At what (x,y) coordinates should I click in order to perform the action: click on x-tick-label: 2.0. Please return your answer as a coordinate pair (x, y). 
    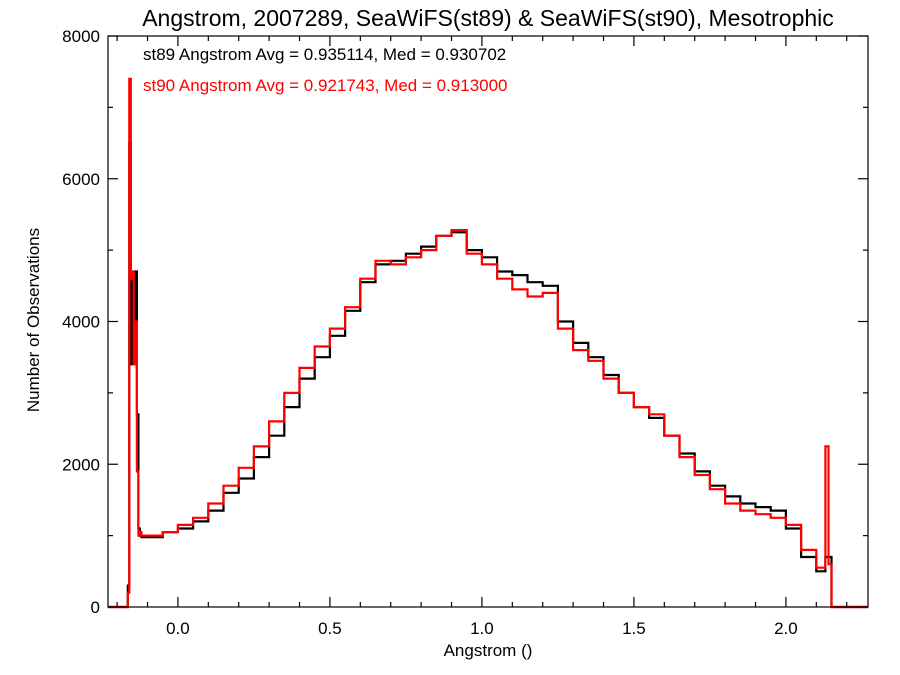
    Looking at the image, I should click on (786, 628).